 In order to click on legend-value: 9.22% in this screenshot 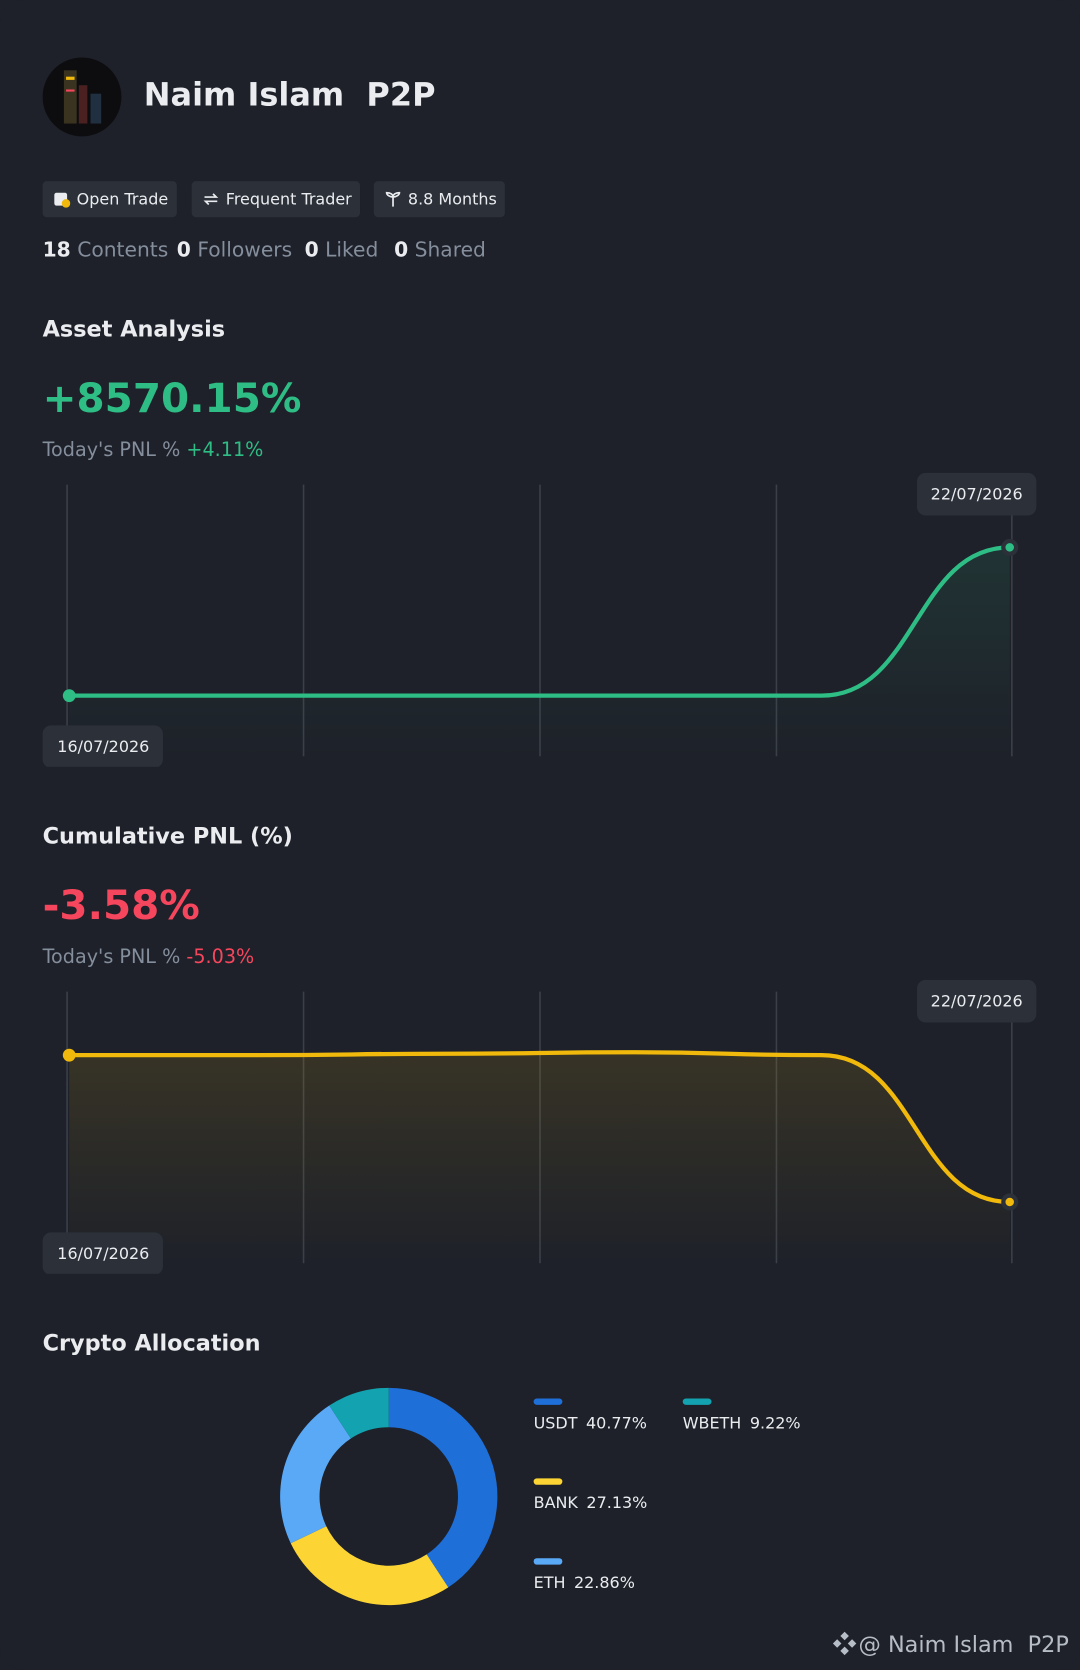, I will do `click(775, 1422)`.